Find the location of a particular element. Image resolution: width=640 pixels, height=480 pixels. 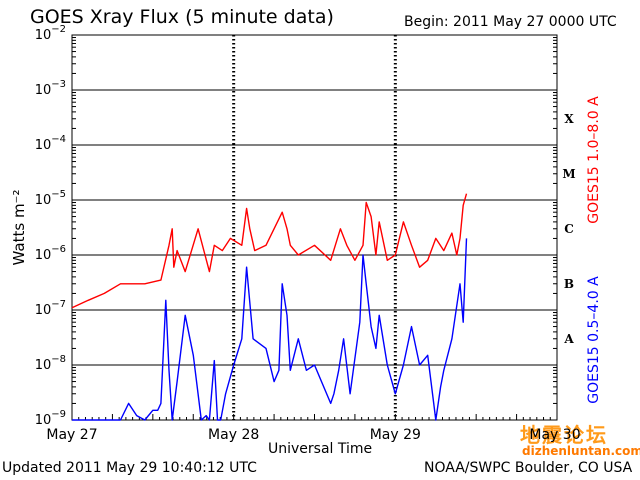

begin-time: Begin: 2011 May 27 0000 UTC is located at coordinates (510, 22).